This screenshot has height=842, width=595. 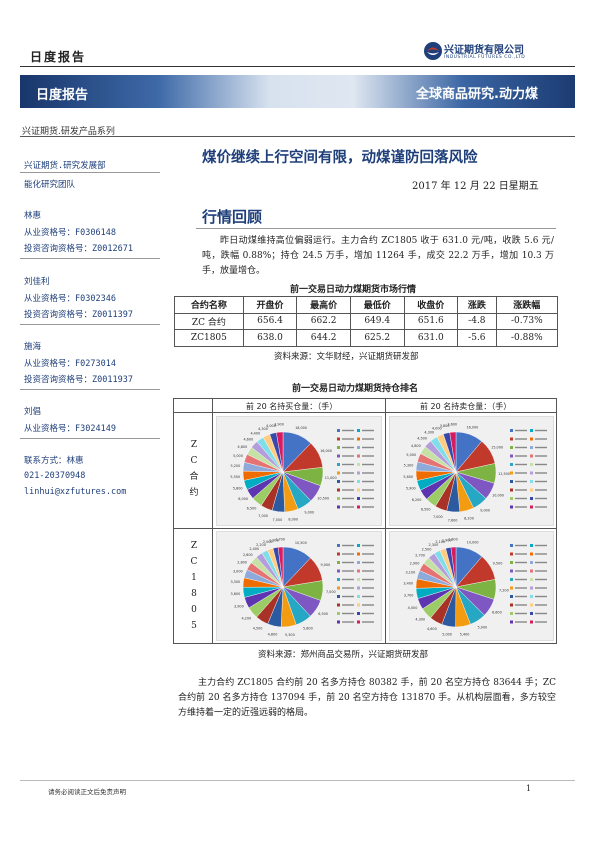 I want to click on sidebar-dept: 兴证期货.研究发展部, so click(x=65, y=166).